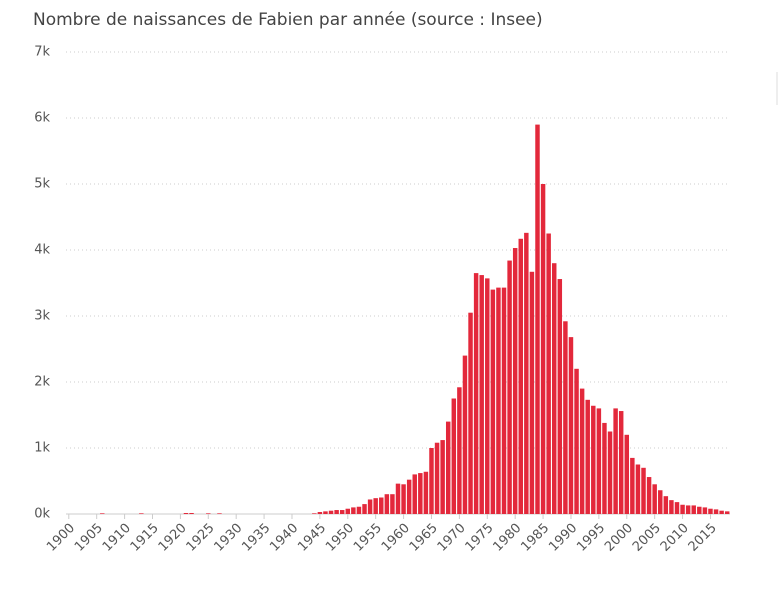 The height and width of the screenshot is (600, 780). What do you see at coordinates (507, 538) in the screenshot?
I see `x-tick-label: 1980` at bounding box center [507, 538].